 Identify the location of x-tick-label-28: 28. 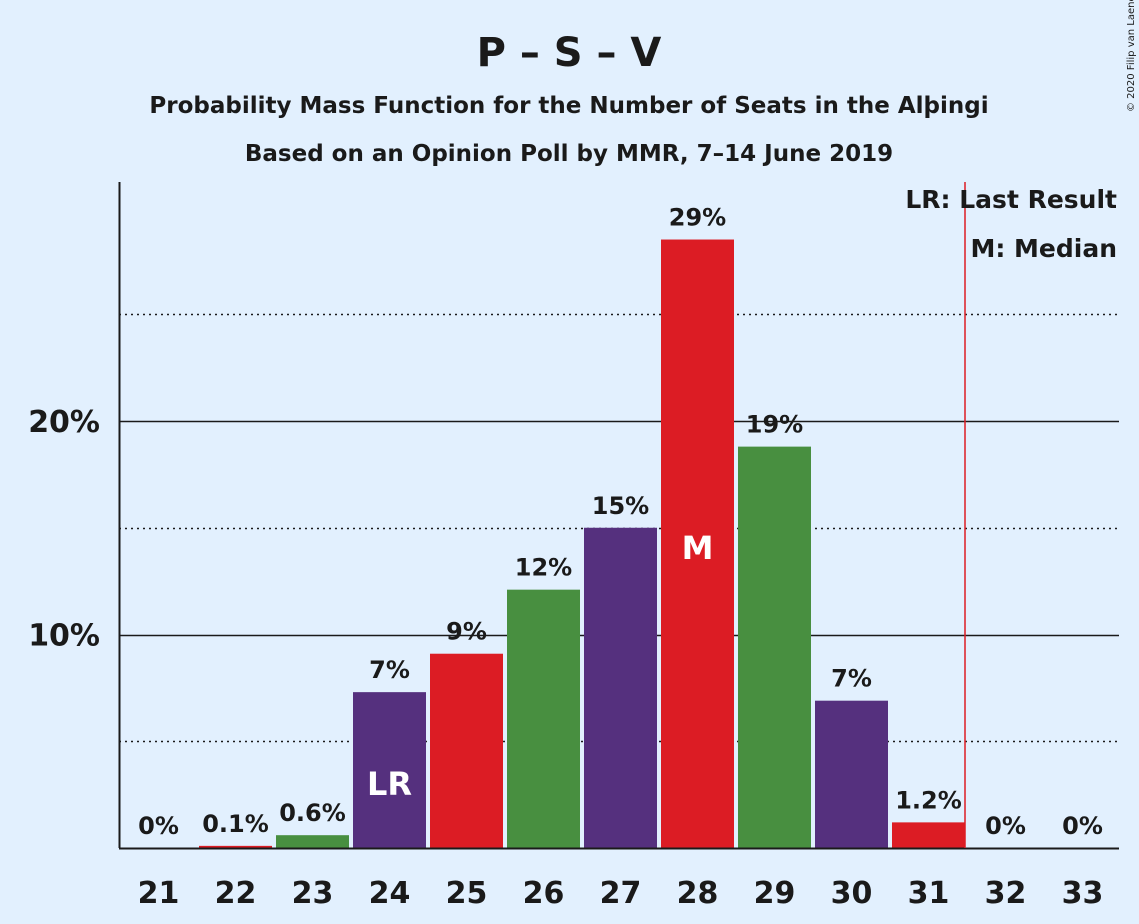
(698, 893).